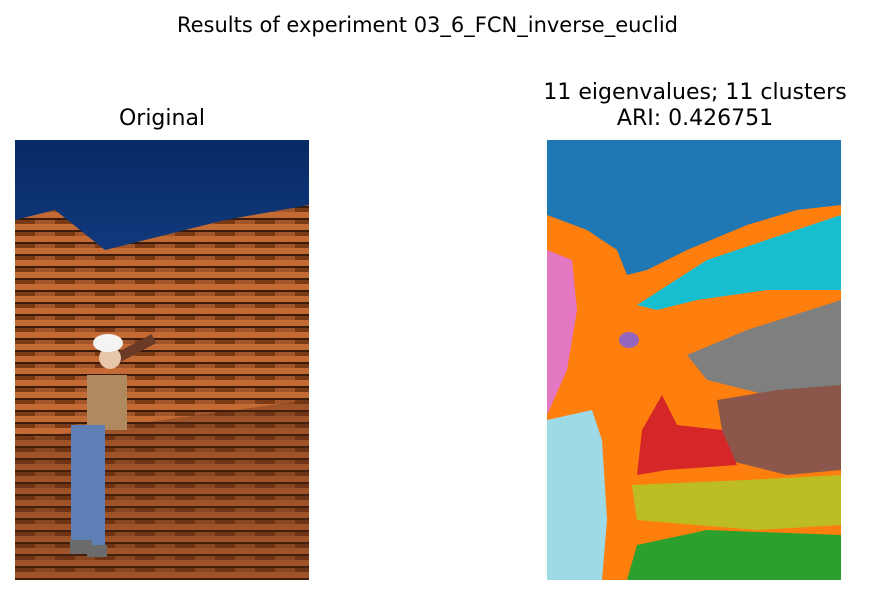 The width and height of the screenshot is (881, 595). I want to click on segmentation-title-line2: ARI: 0.426751, so click(695, 118).